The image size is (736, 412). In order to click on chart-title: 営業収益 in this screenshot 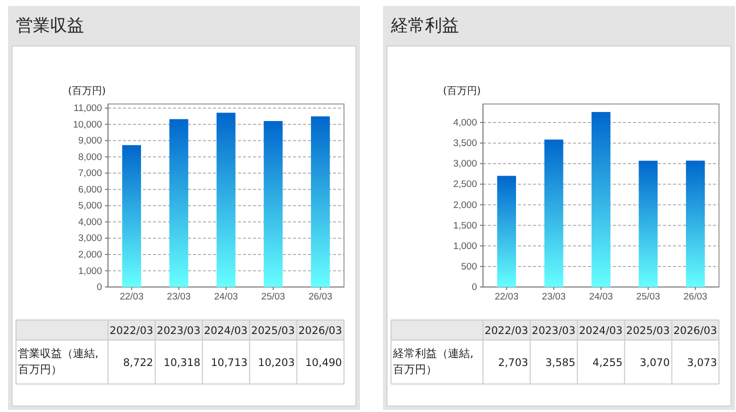, I will do `click(50, 26)`.